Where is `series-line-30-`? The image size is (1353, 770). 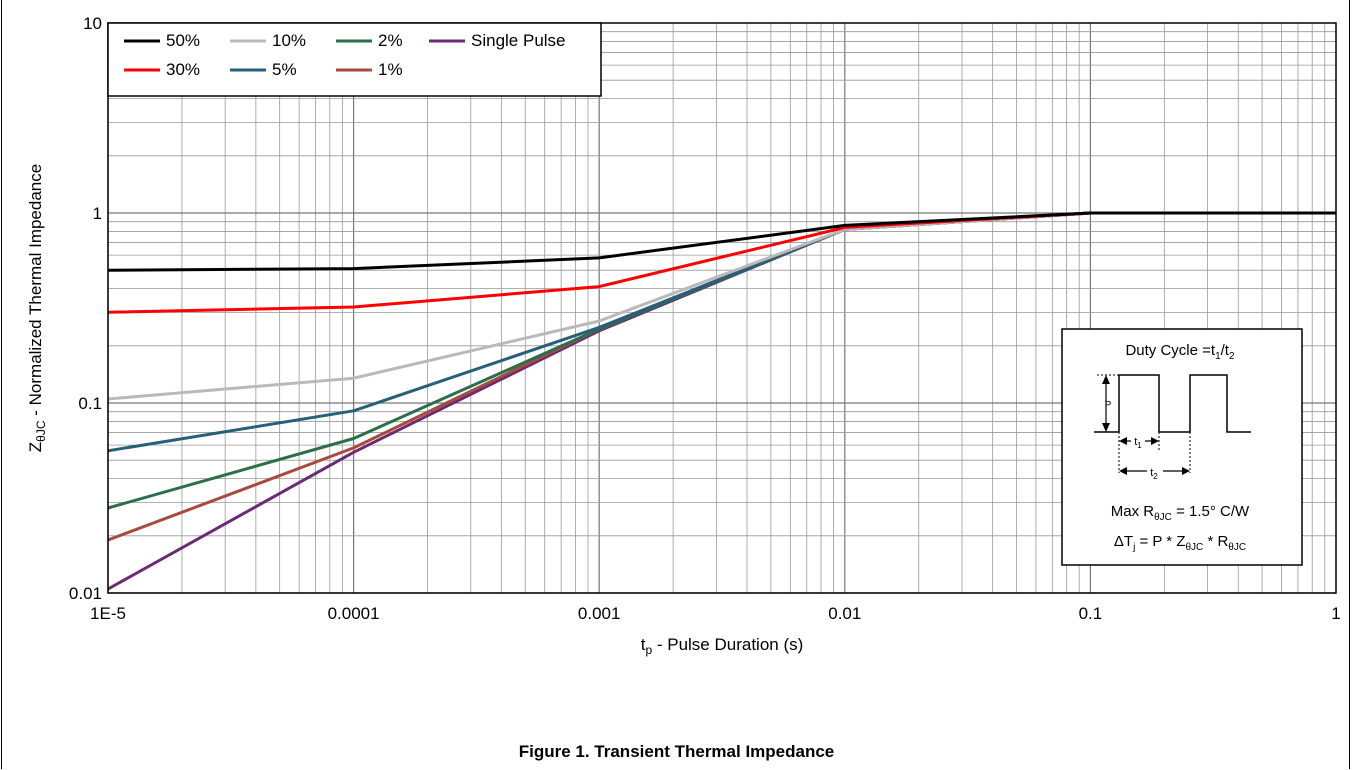
series-line-30- is located at coordinates (721, 262).